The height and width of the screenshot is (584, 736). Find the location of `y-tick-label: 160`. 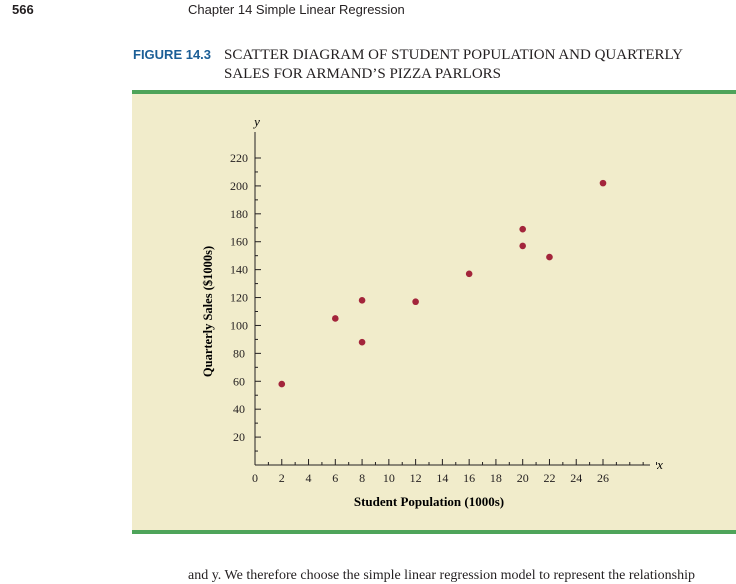

y-tick-label: 160 is located at coordinates (239, 242).